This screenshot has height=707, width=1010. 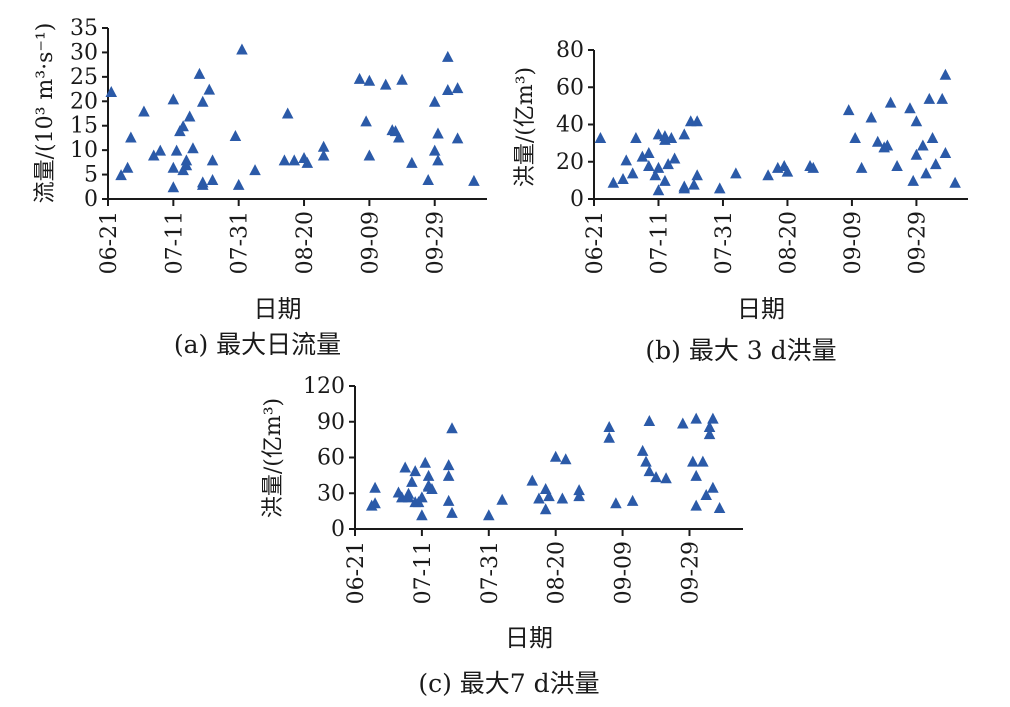 I want to click on panel-caption: (b) 最大 3 d洪量, so click(x=740, y=350).